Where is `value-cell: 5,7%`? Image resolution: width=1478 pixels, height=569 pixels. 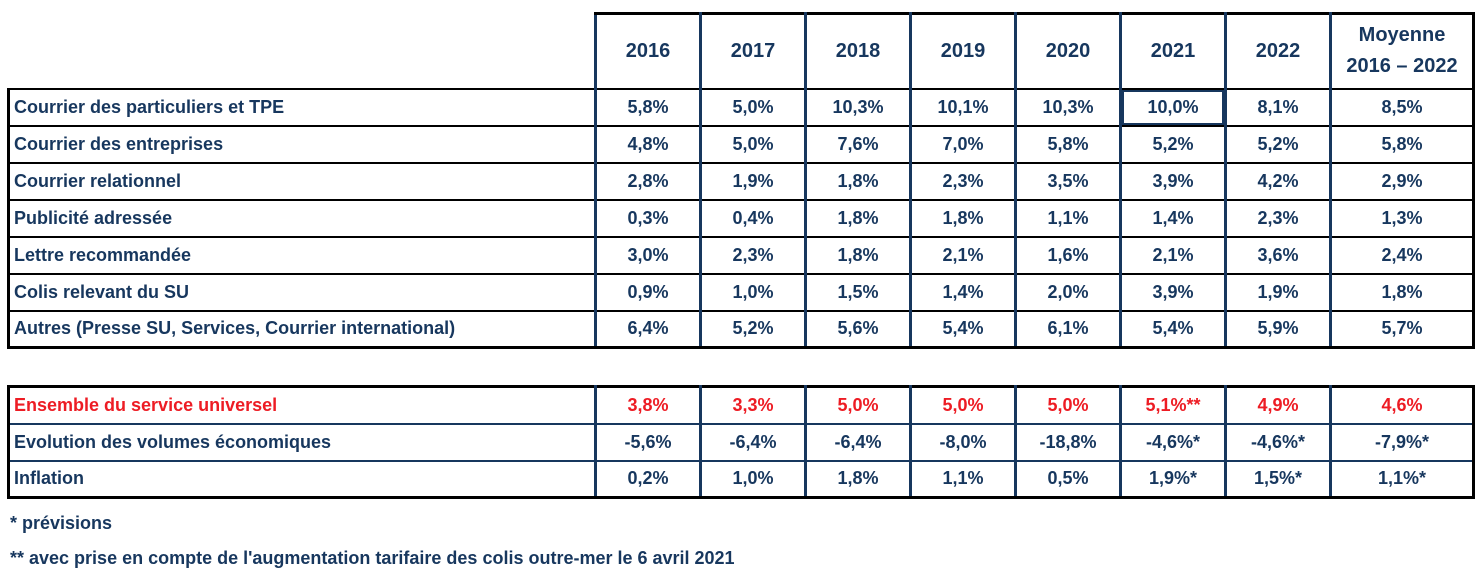
value-cell: 5,7% is located at coordinates (1402, 329).